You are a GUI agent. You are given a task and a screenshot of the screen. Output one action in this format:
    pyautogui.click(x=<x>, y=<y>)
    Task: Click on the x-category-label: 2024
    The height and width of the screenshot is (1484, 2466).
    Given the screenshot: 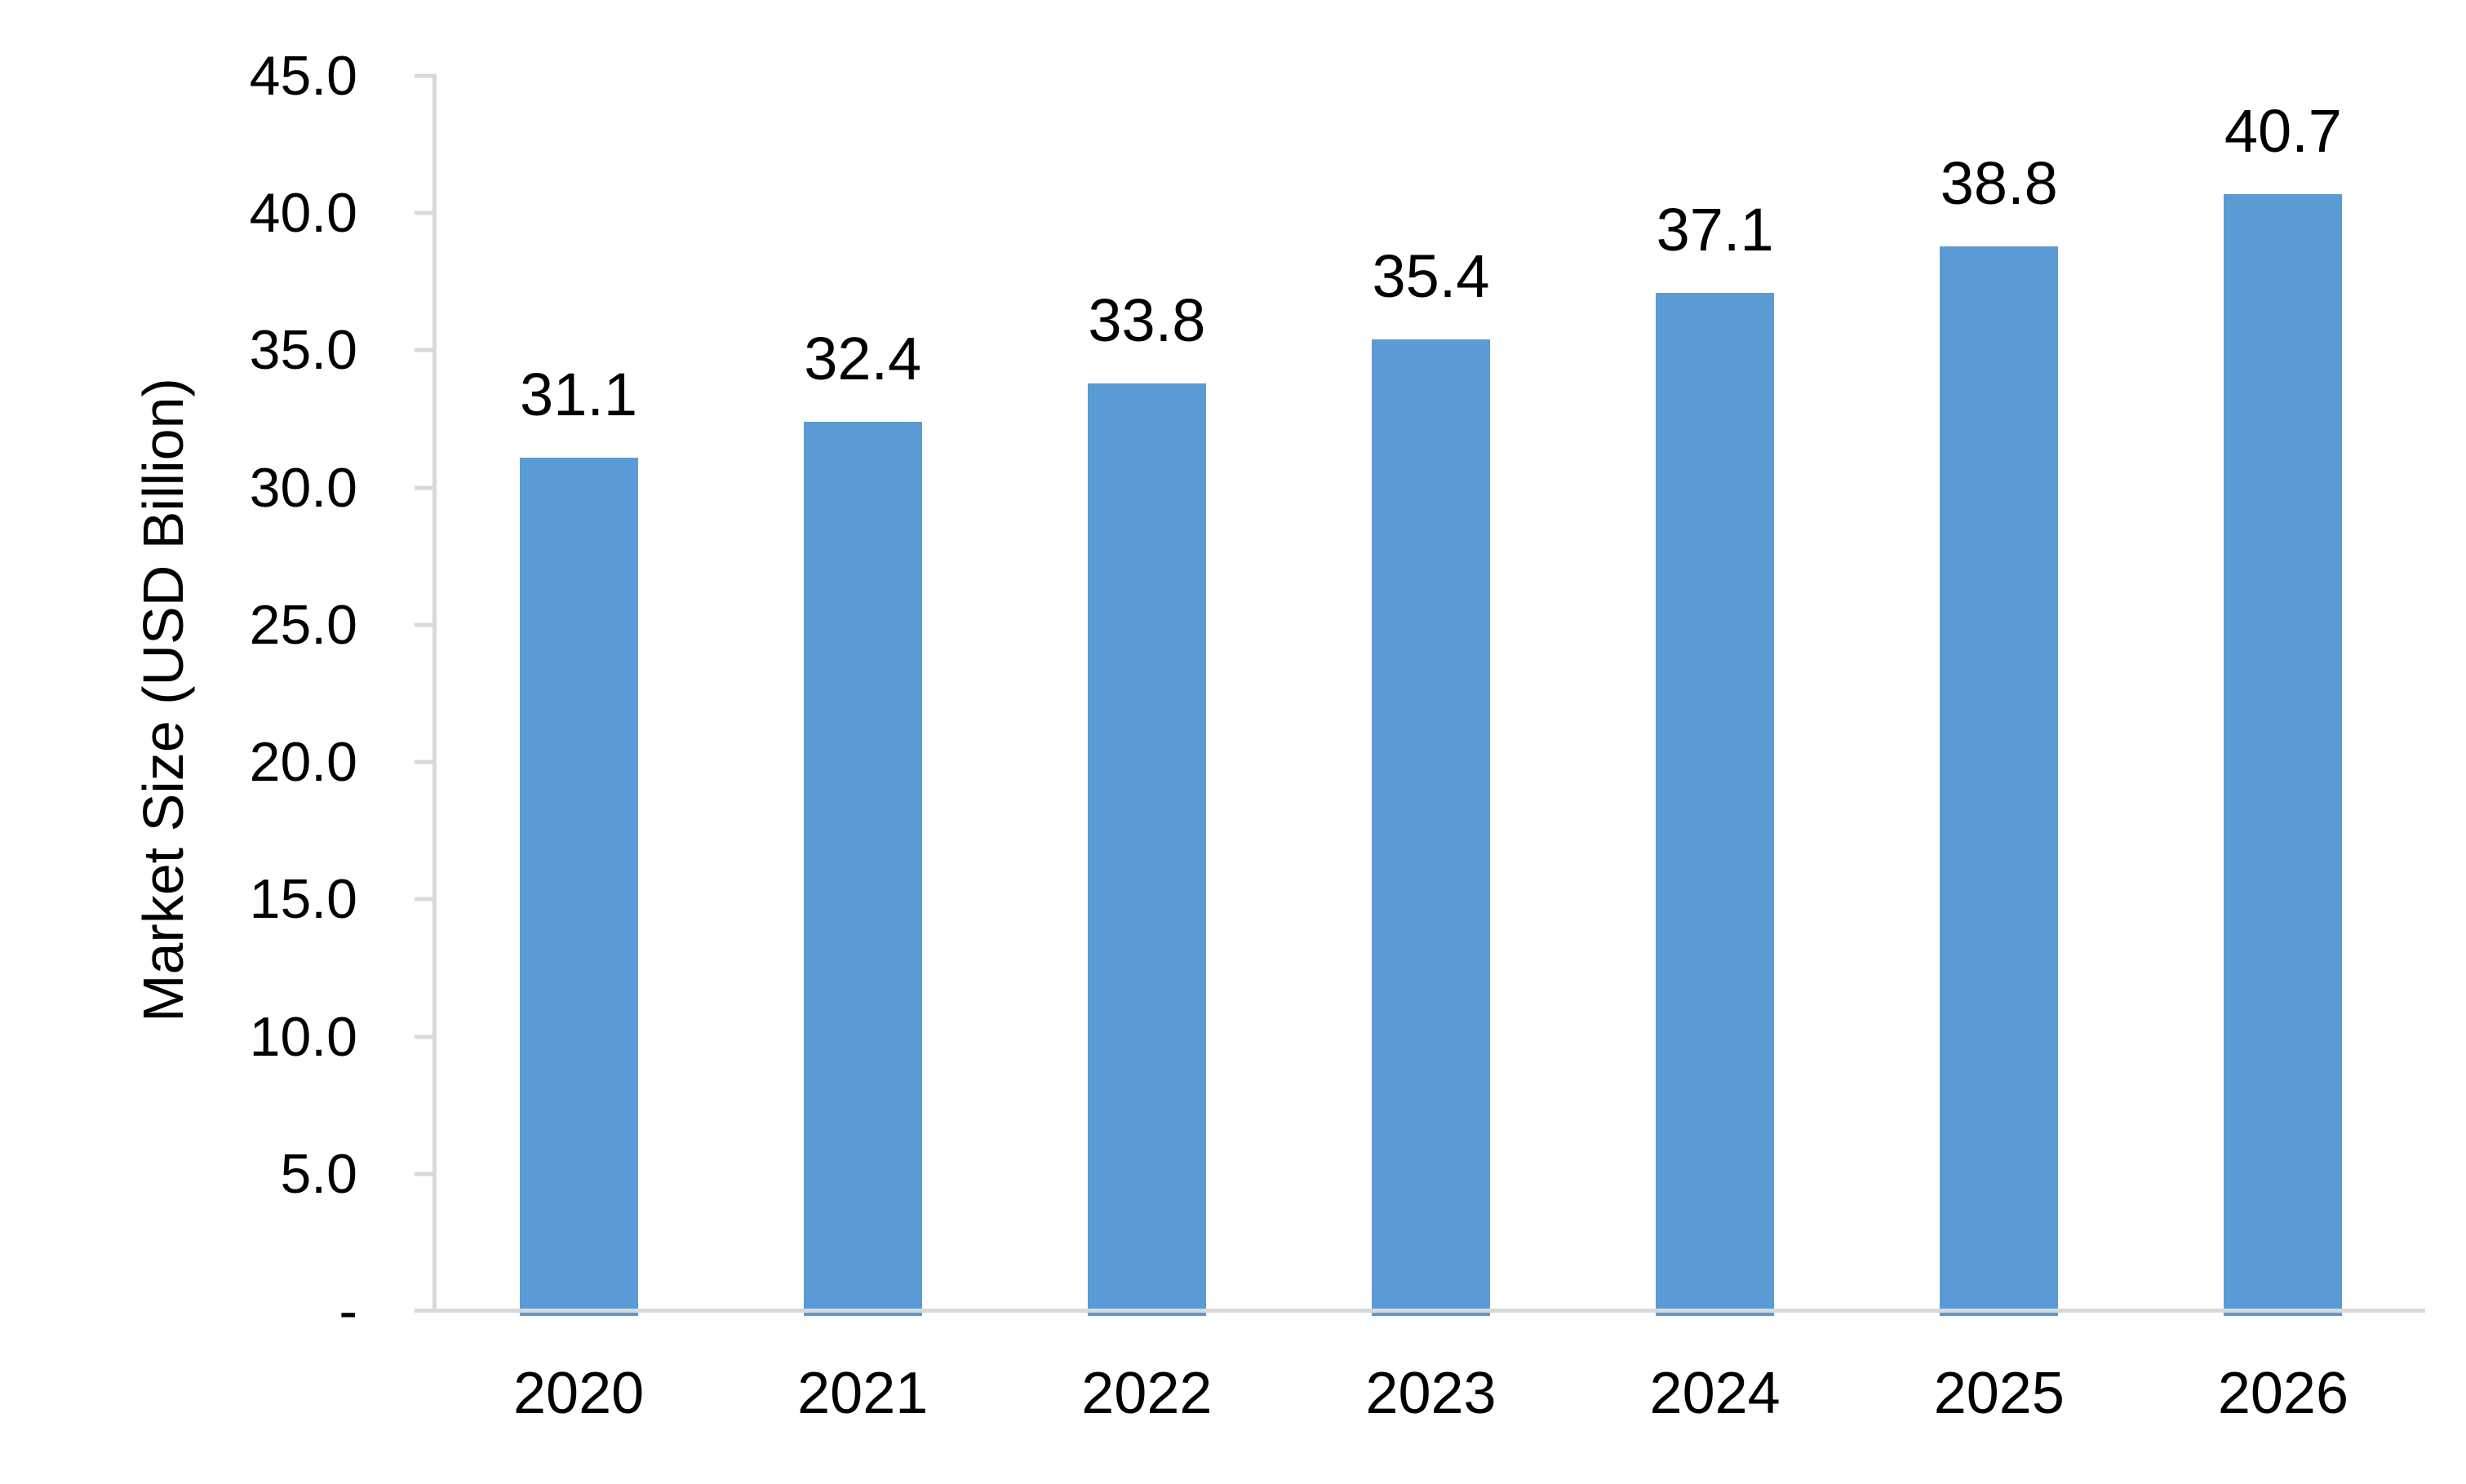 What is the action you would take?
    pyautogui.click(x=1715, y=1393)
    